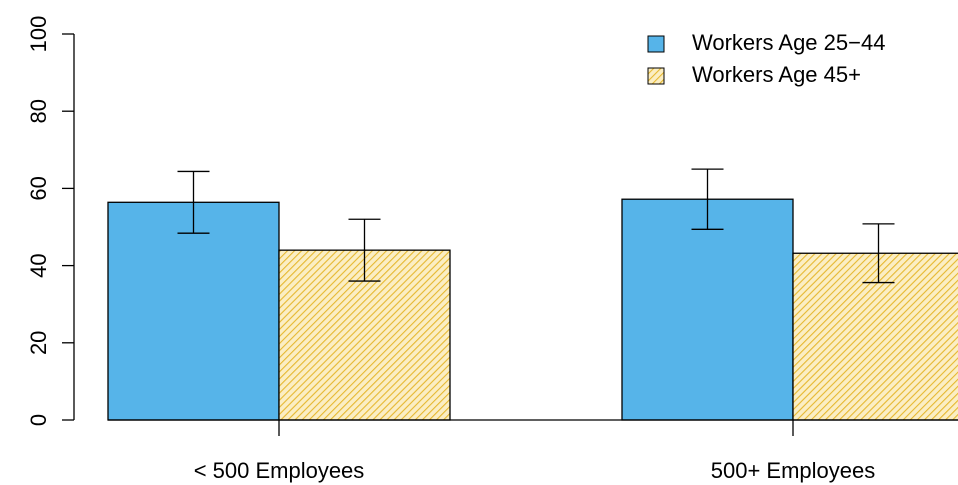 Image resolution: width=958 pixels, height=485 pixels. What do you see at coordinates (38, 188) in the screenshot?
I see `y-tick-label: 60` at bounding box center [38, 188].